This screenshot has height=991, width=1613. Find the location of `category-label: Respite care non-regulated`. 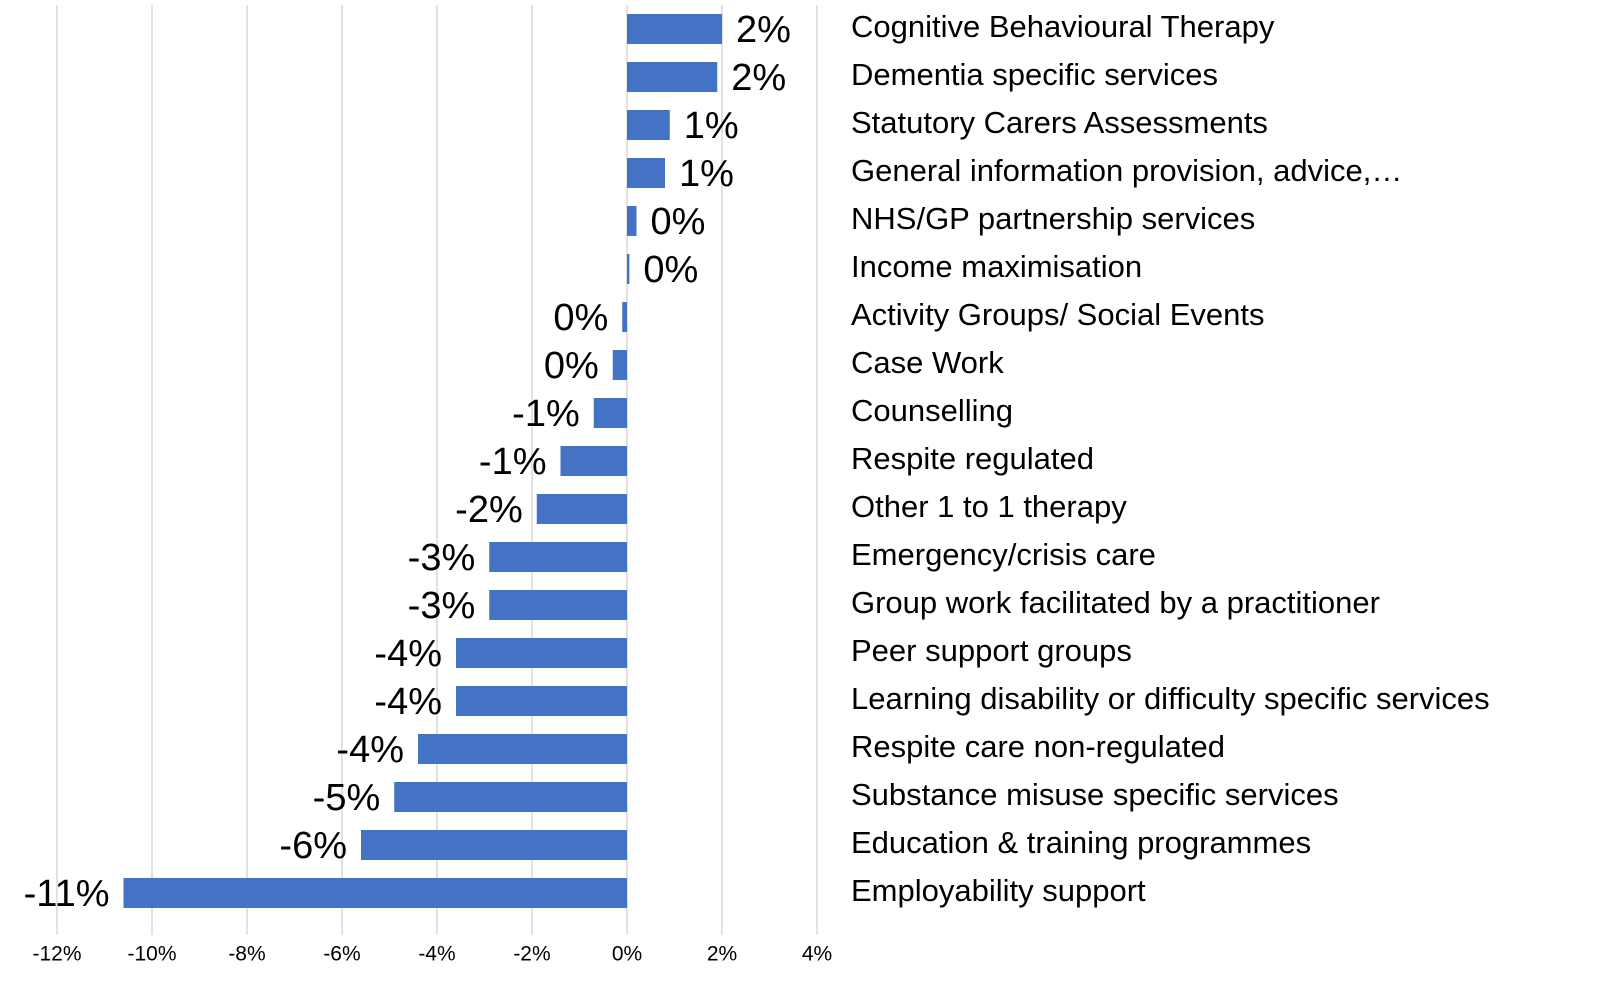

category-label: Respite care non-regulated is located at coordinates (1038, 746).